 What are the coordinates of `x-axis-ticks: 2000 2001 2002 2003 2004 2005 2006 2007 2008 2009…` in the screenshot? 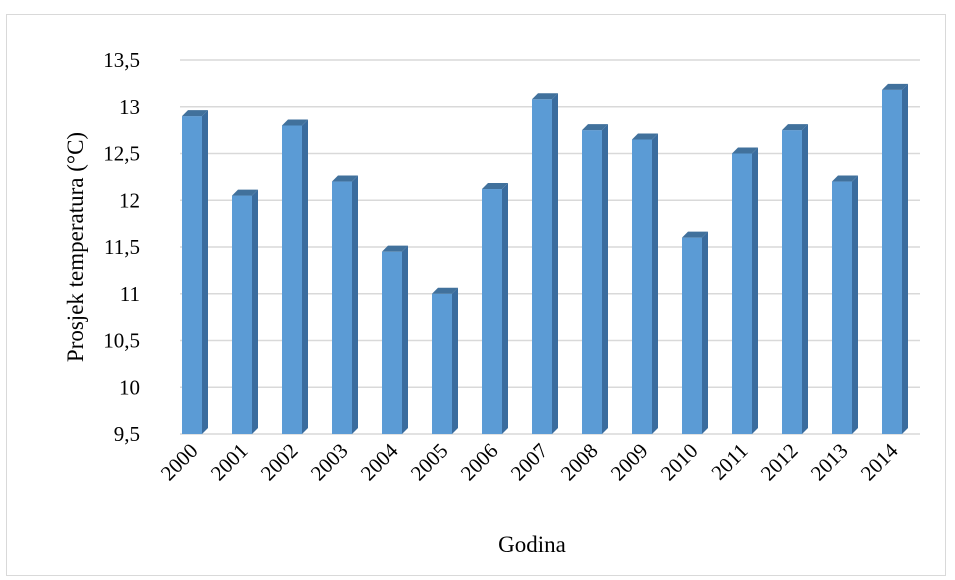 It's located at (529, 461).